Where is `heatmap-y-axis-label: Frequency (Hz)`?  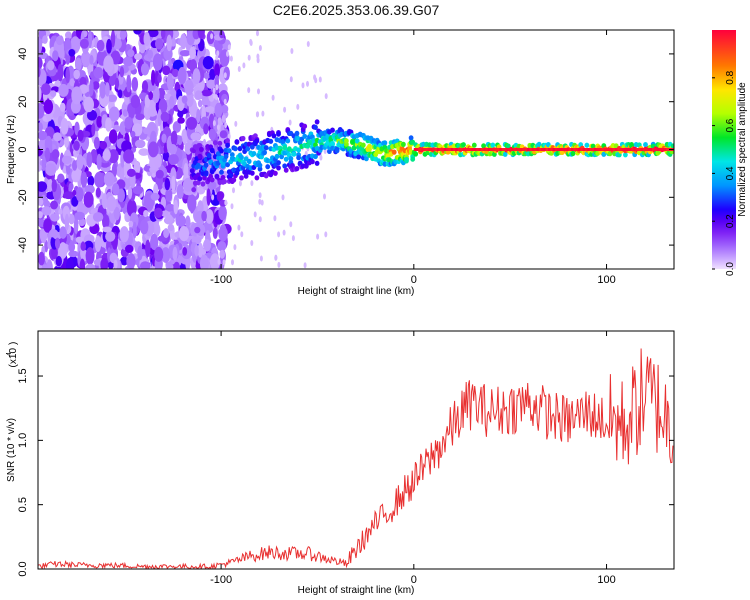
heatmap-y-axis-label: Frequency (Hz) is located at coordinates (11, 149).